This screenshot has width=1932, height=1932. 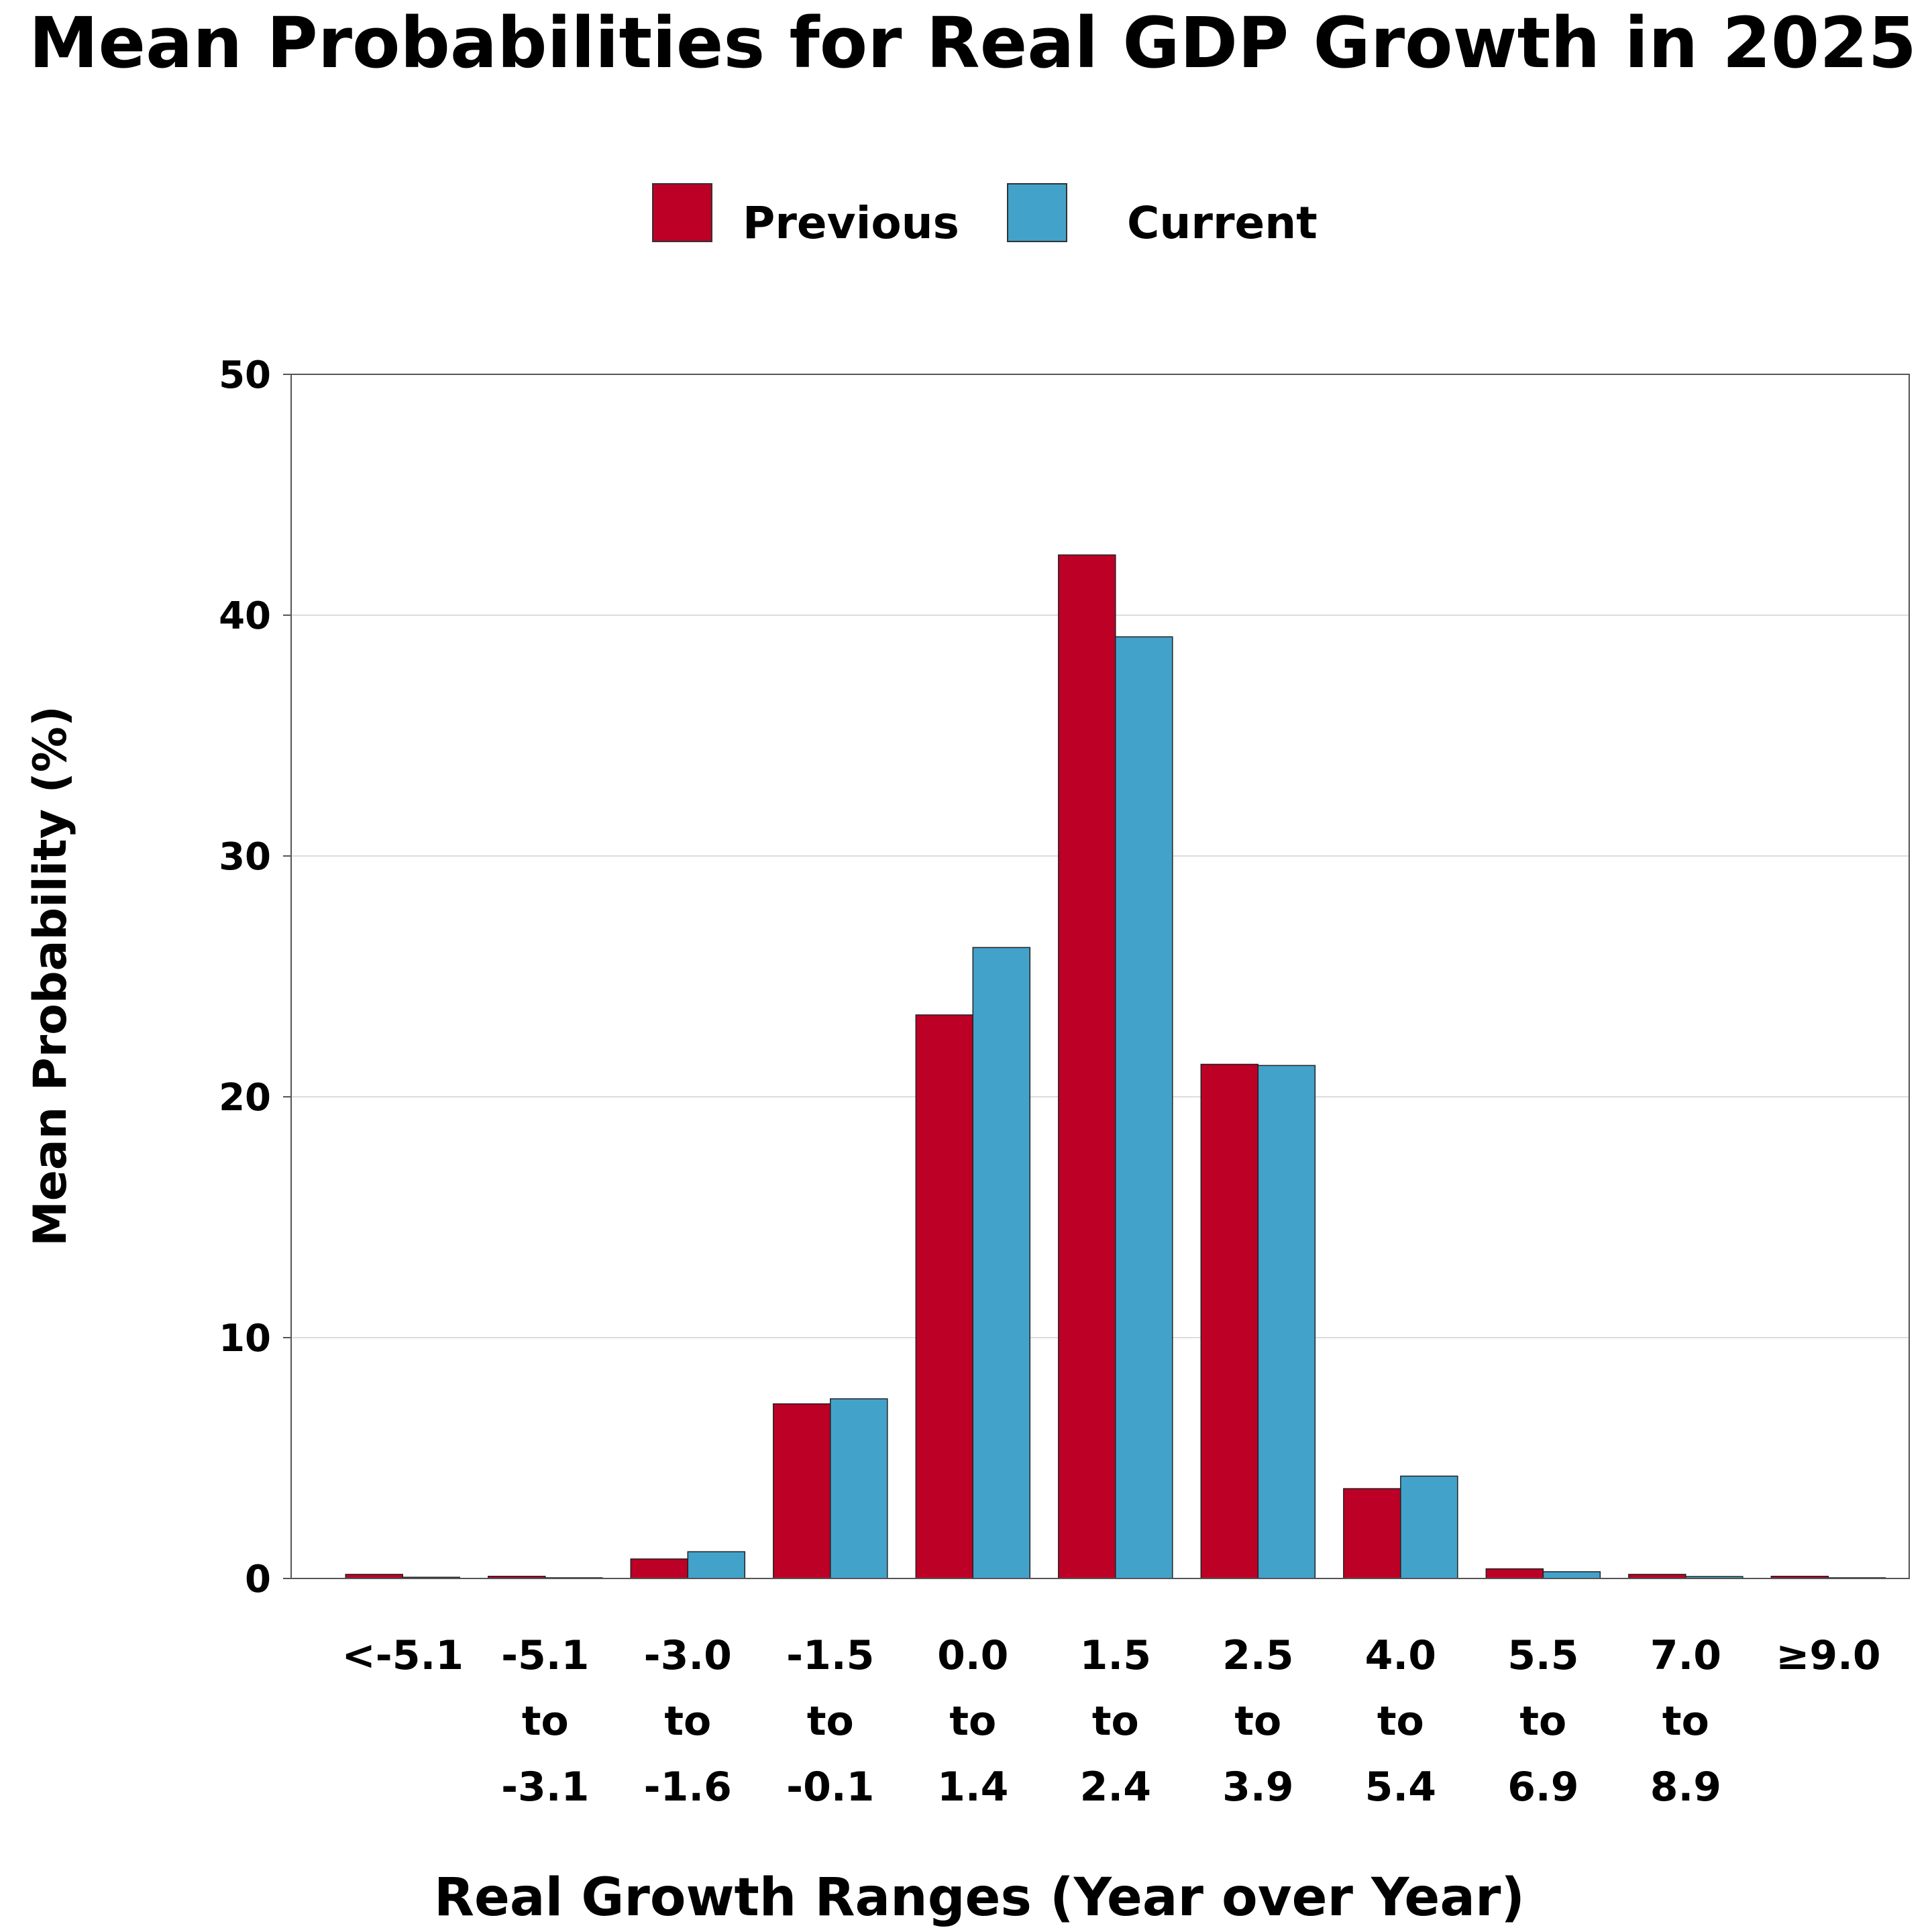 What do you see at coordinates (985, 216) in the screenshot?
I see `legend: Previous Current` at bounding box center [985, 216].